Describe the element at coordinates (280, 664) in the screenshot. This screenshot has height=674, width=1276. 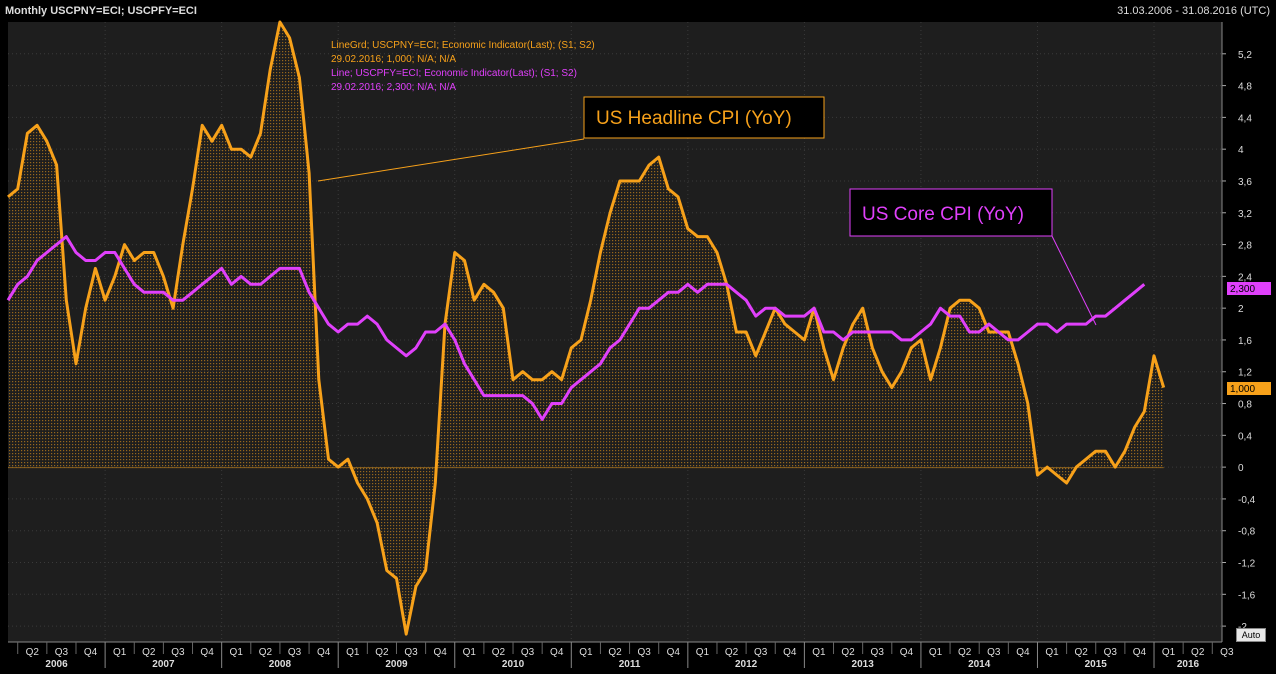
I see `year-label: 2008` at that location.